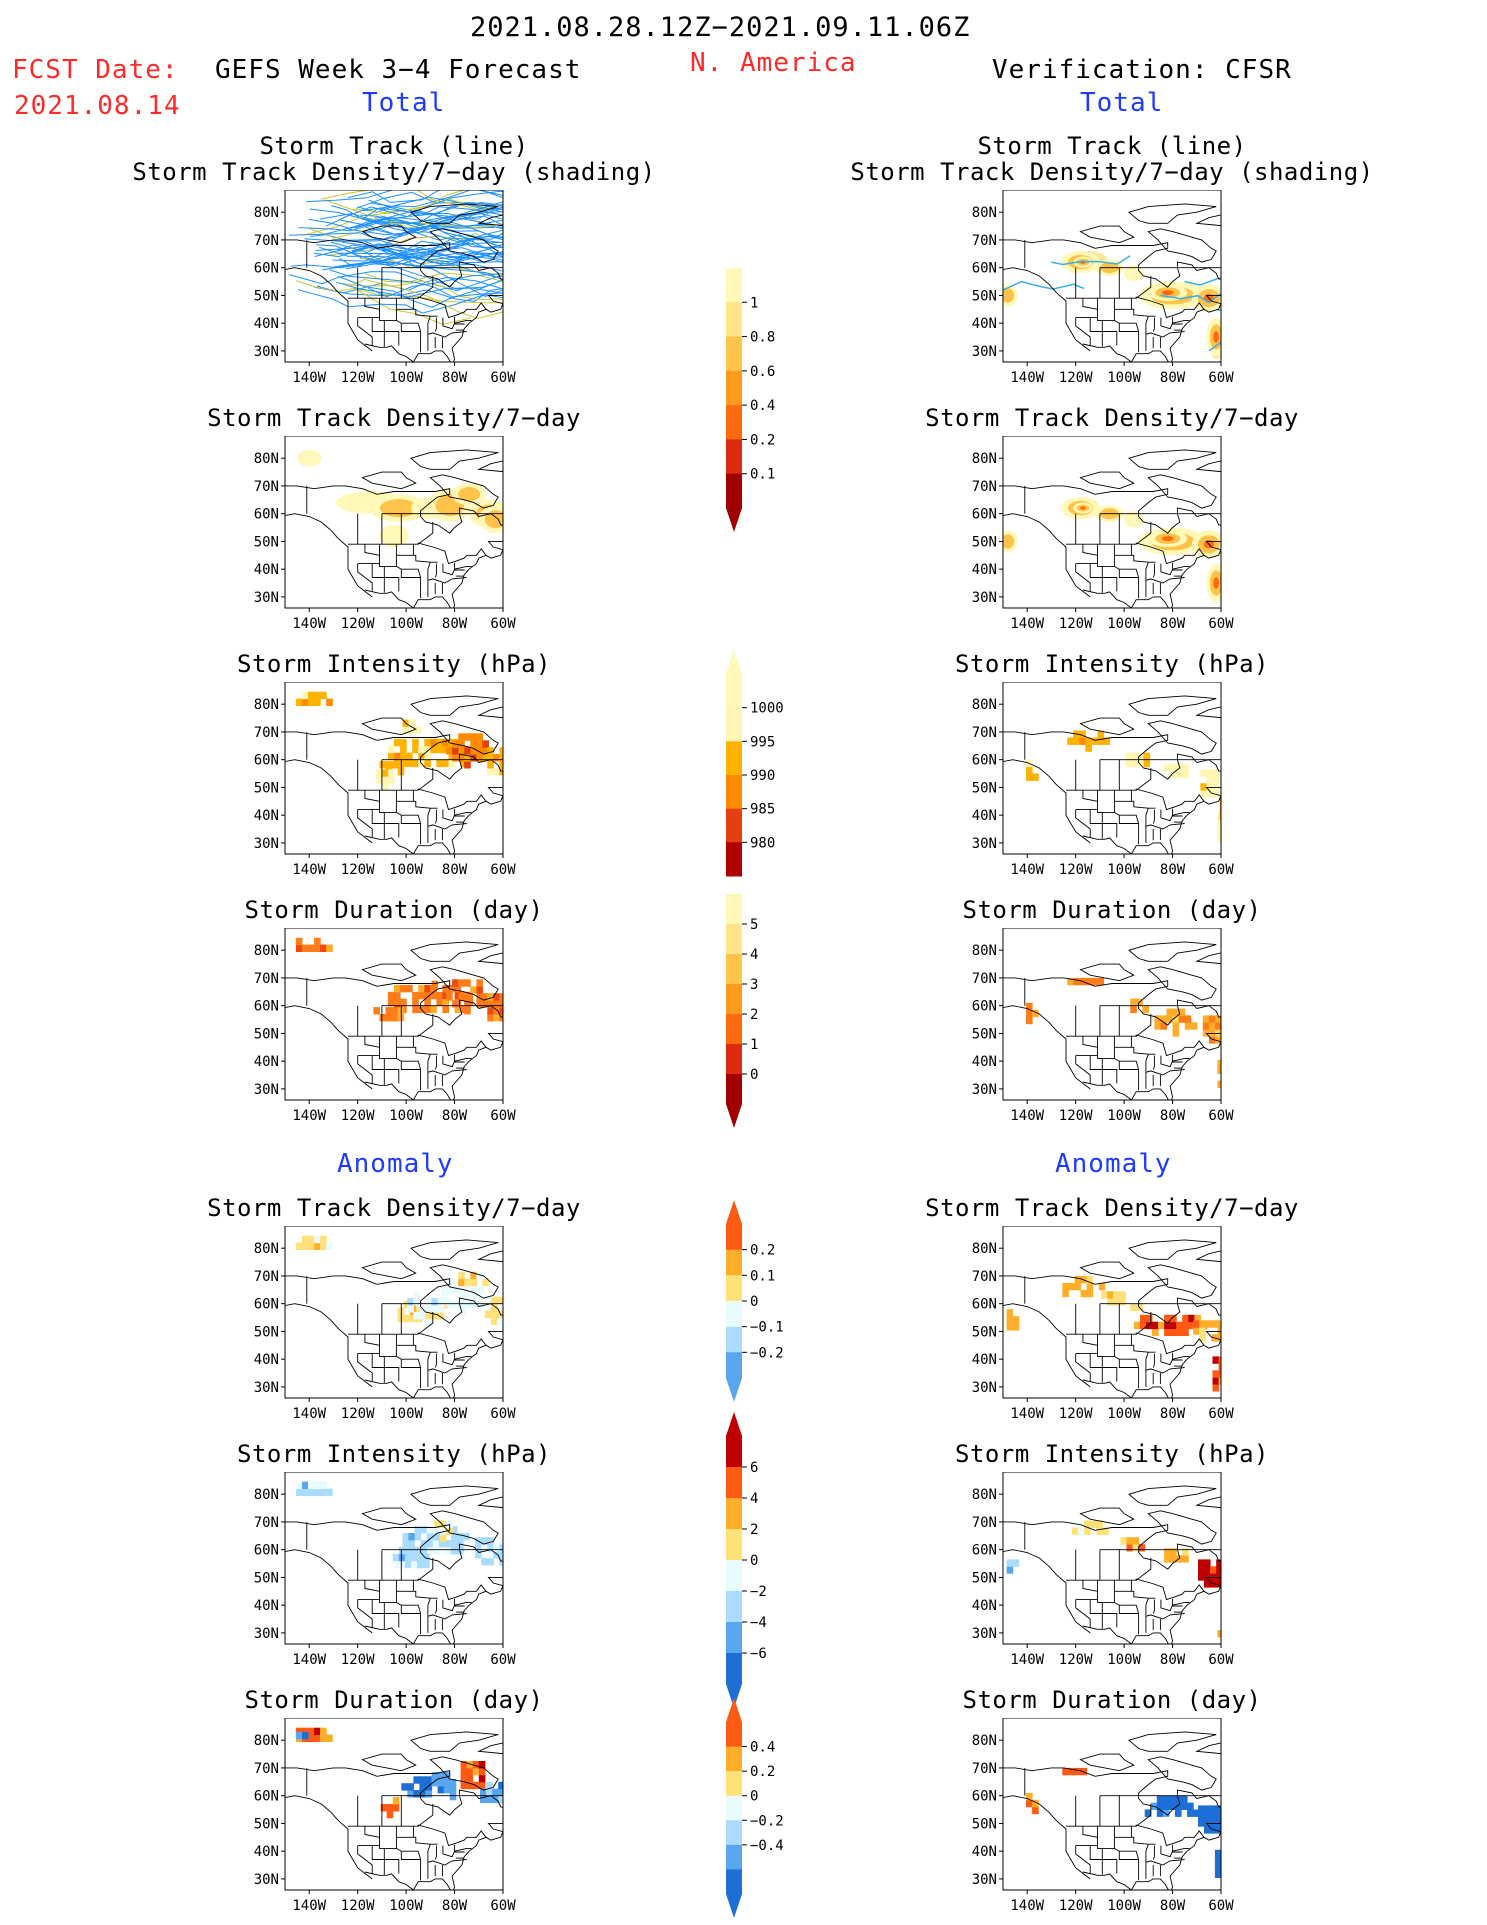  Describe the element at coordinates (754, 1530) in the screenshot. I see `colorbar-label: 2` at that location.